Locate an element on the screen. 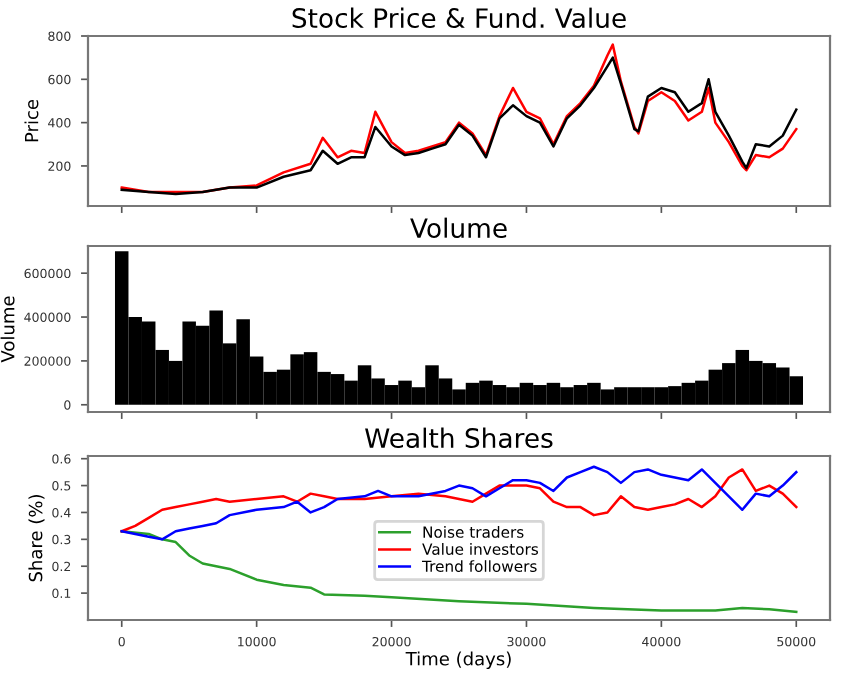 The height and width of the screenshot is (676, 846). y-axis-title: Volume is located at coordinates (7, 329).